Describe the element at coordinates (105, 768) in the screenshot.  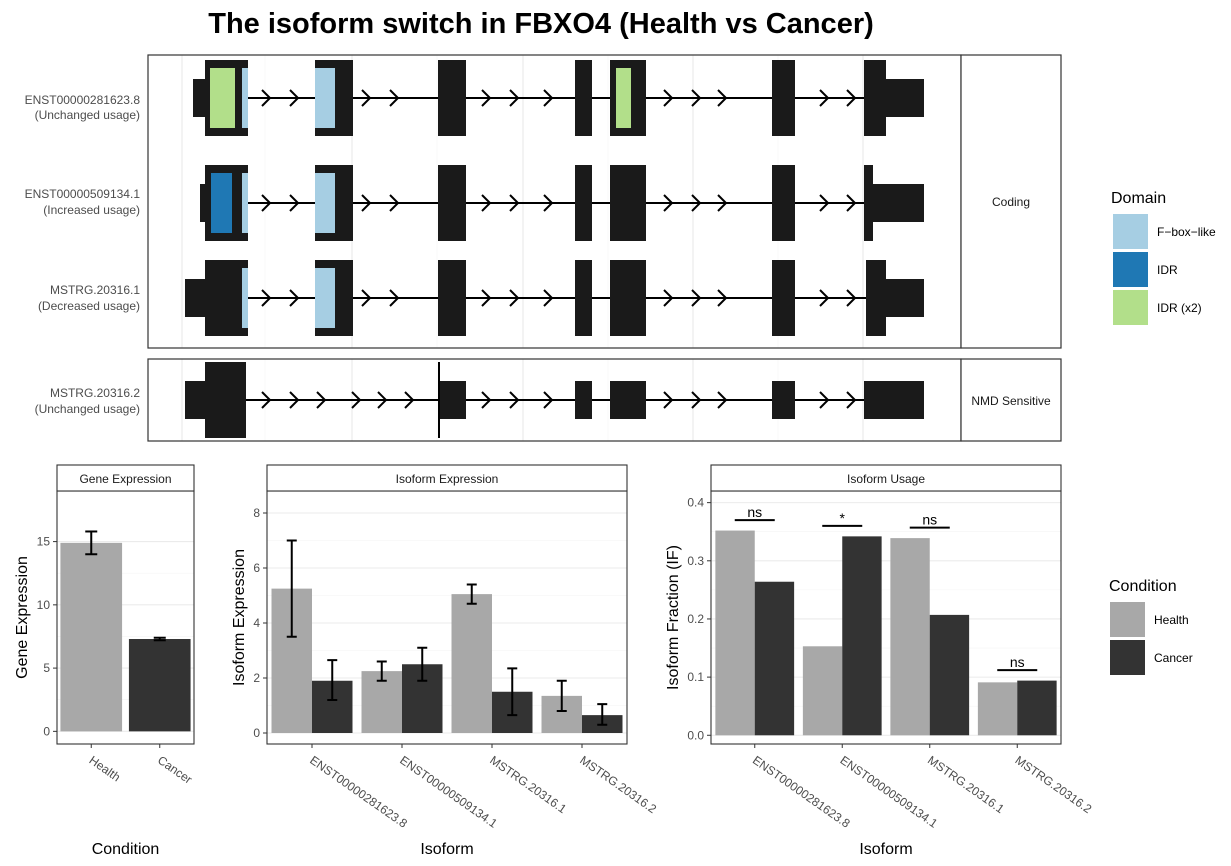
I see `x-tick-label: Health` at that location.